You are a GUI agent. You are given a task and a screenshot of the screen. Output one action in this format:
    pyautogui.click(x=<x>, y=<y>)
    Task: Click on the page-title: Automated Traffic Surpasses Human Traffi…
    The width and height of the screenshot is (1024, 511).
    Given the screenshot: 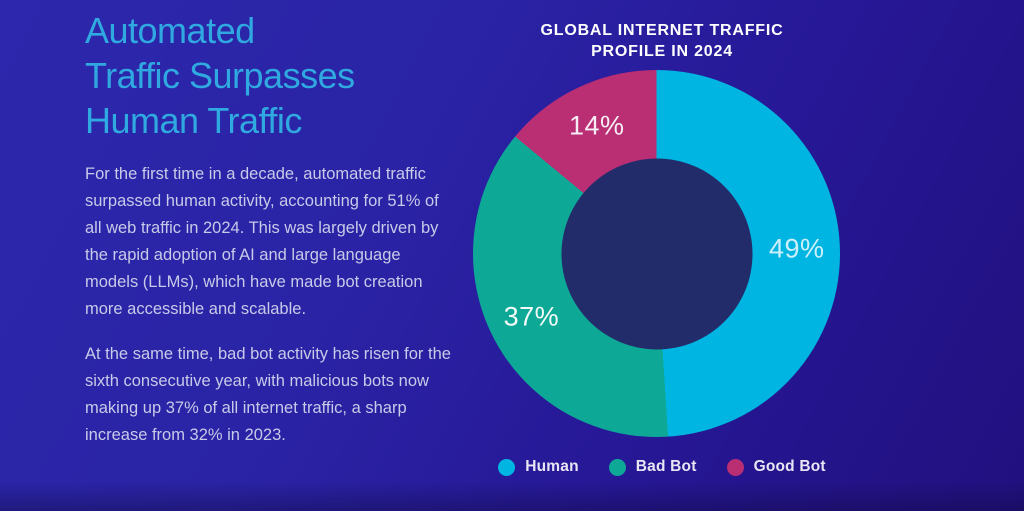 What is the action you would take?
    pyautogui.click(x=271, y=75)
    